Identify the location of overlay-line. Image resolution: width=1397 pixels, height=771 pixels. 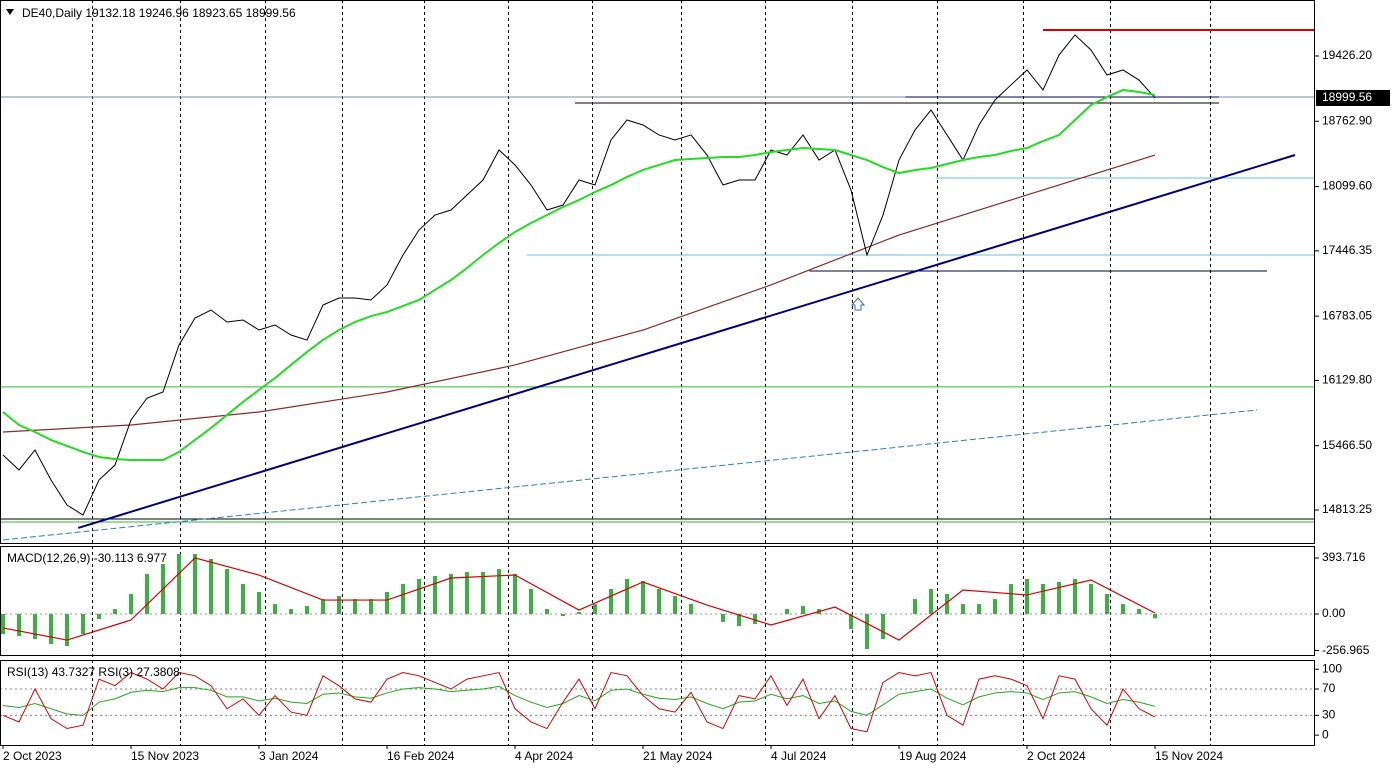
(579, 599).